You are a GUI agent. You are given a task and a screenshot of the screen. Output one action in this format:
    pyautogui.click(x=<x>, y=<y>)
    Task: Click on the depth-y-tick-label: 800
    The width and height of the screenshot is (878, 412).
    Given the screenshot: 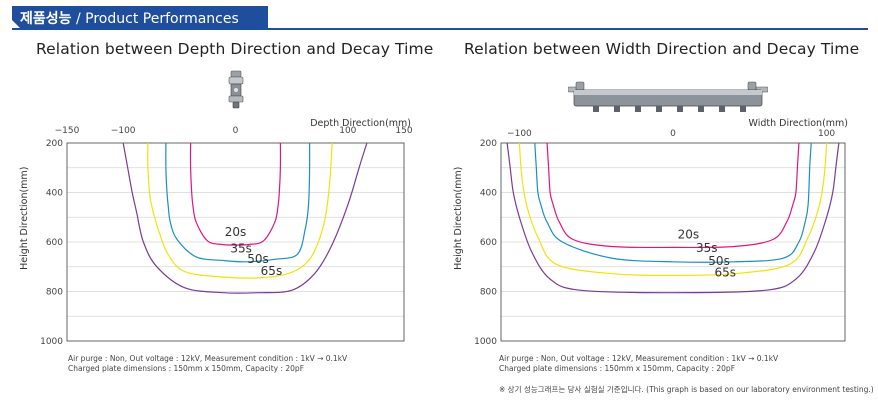 What is the action you would take?
    pyautogui.click(x=54, y=293)
    